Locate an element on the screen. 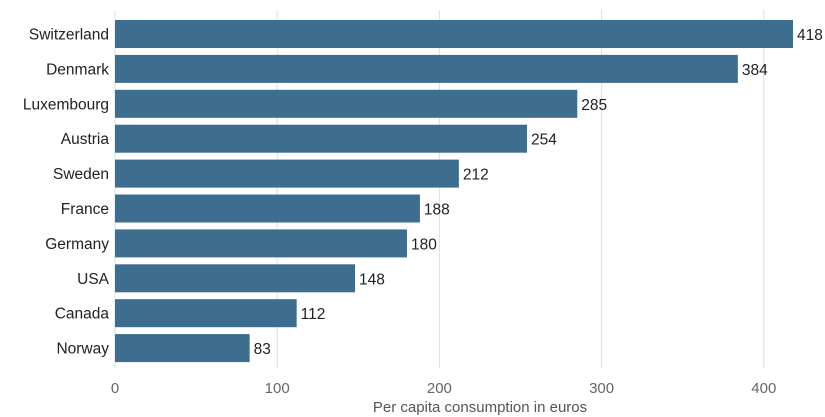  value-label: 212 is located at coordinates (476, 175).